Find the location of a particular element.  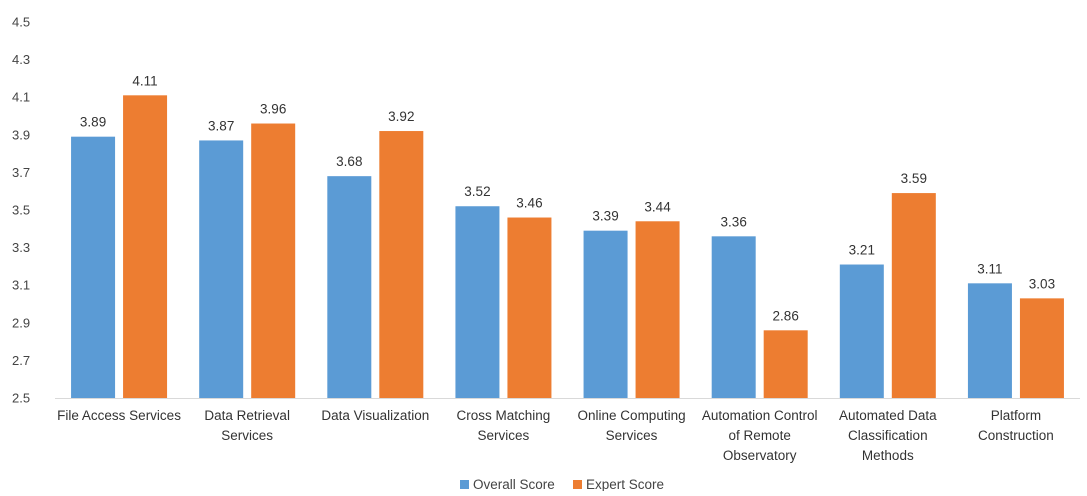

overall-score-label: 3.21 is located at coordinates (862, 250).